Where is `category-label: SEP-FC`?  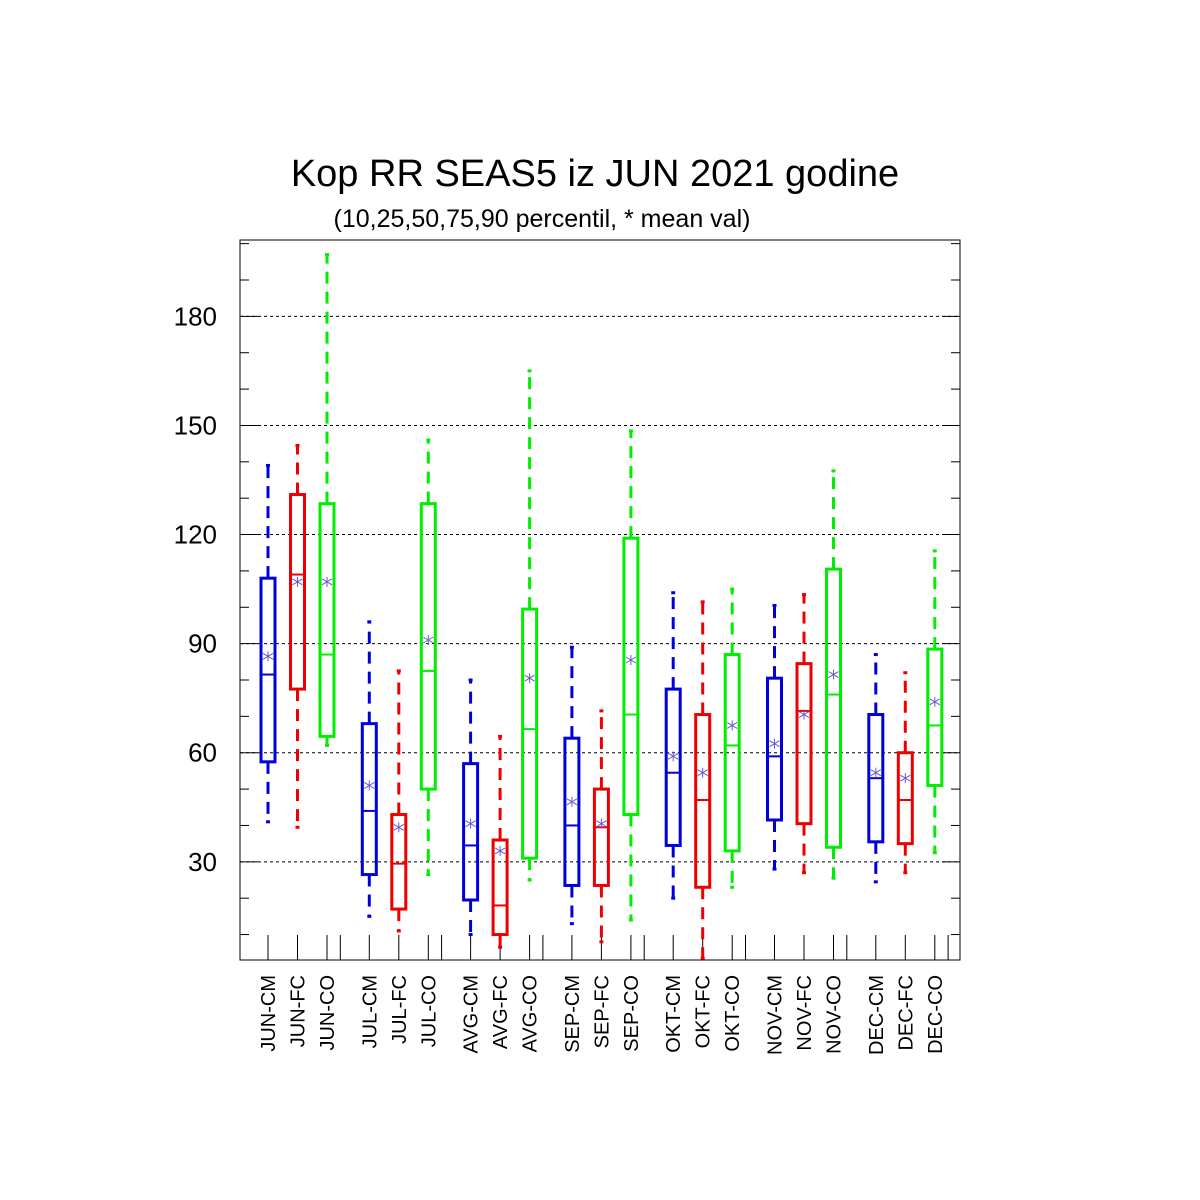 category-label: SEP-FC is located at coordinates (602, 1011).